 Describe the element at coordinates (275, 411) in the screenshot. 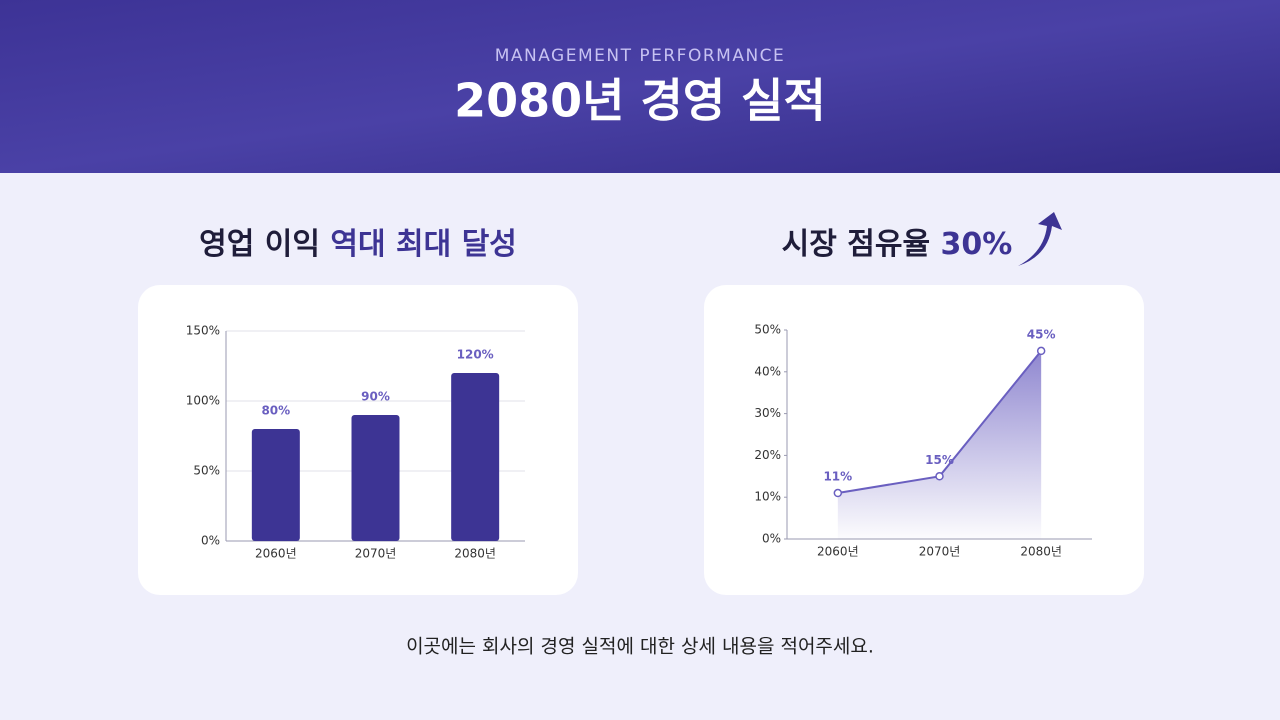

I see `data-label: 80%` at that location.